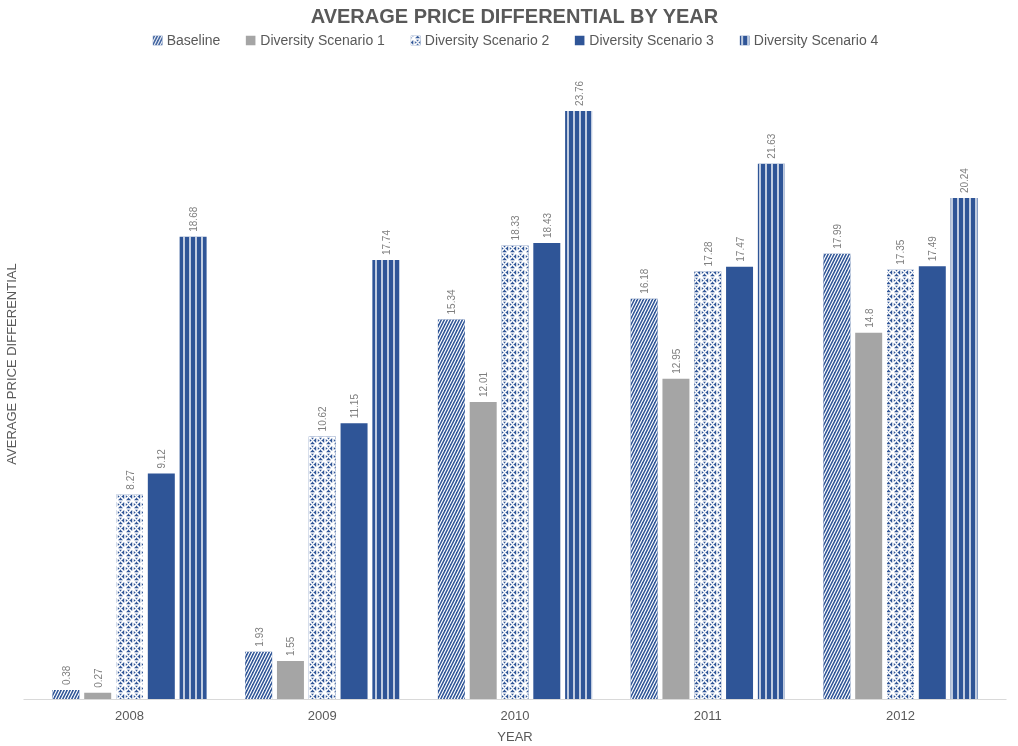  What do you see at coordinates (579, 93) in the screenshot?
I see `data-label: 23.76` at bounding box center [579, 93].